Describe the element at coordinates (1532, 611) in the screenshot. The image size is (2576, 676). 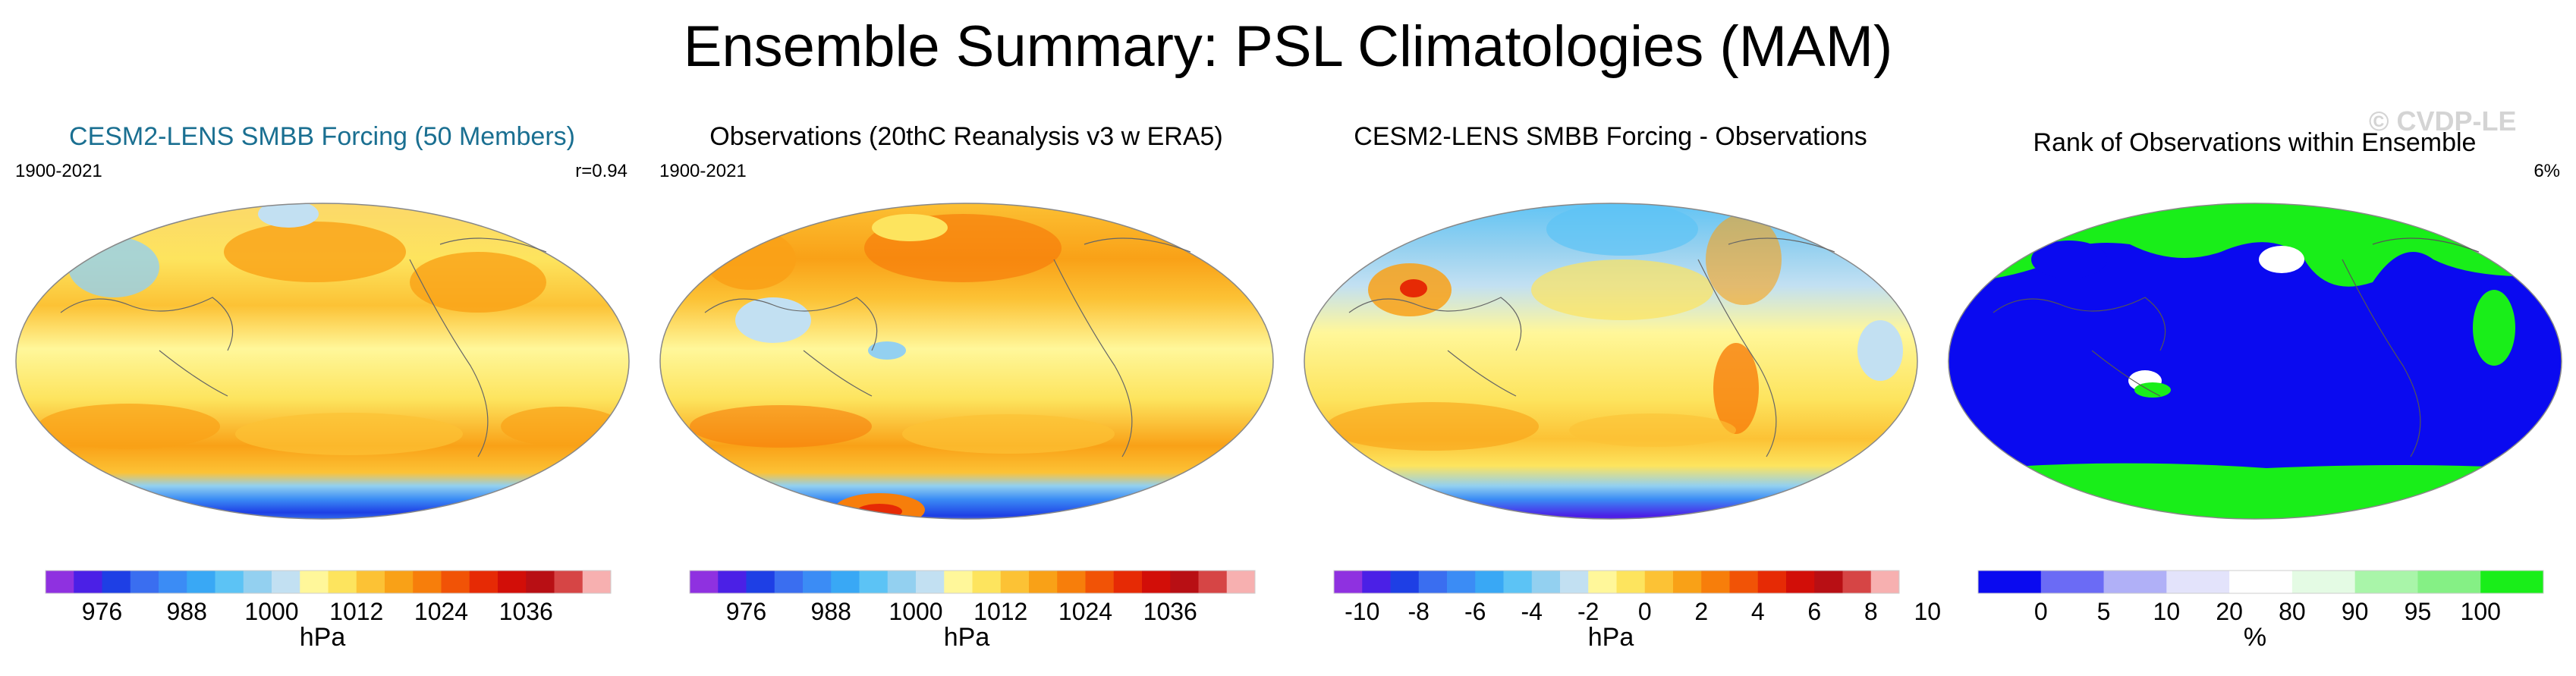
I see `colorbar-tick-label: -4` at that location.